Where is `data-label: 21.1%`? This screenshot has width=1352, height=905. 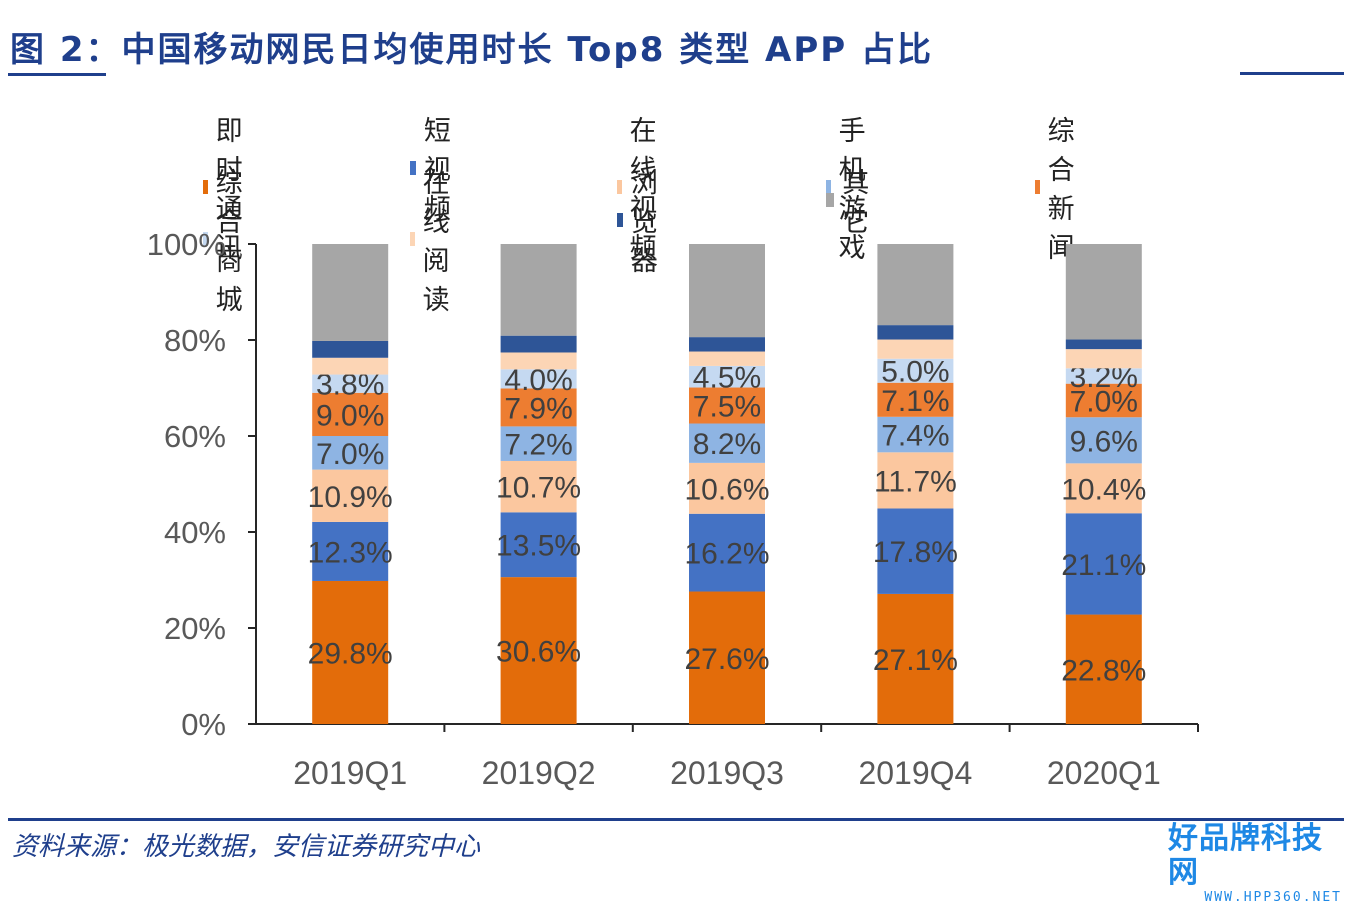 data-label: 21.1% is located at coordinates (1103, 565).